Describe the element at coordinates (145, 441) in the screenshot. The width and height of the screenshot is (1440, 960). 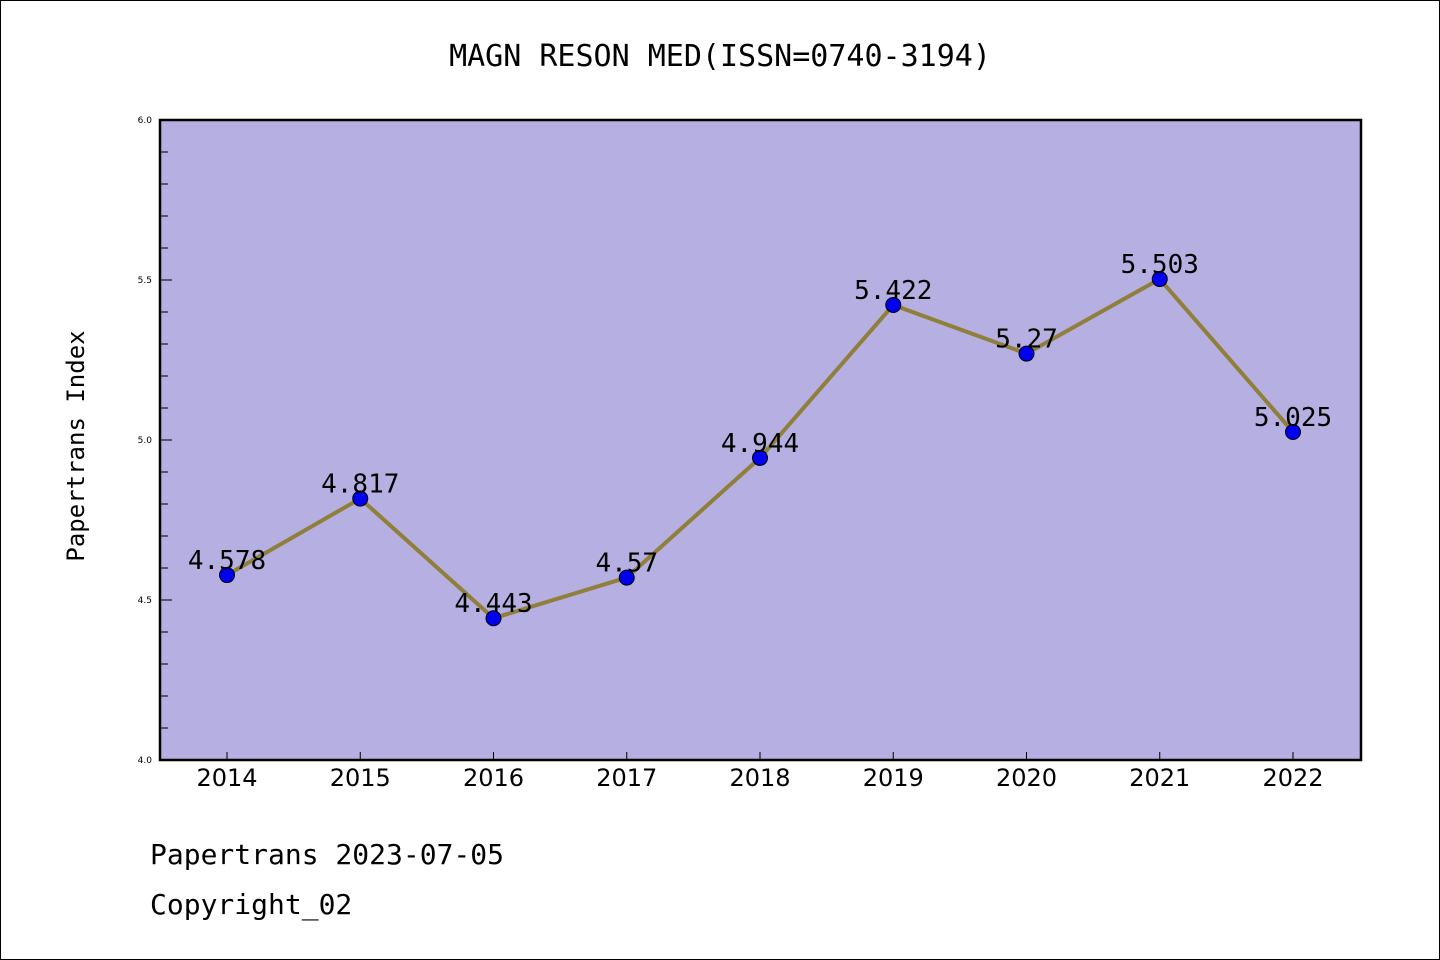
I see `y-tick-label: 5.0` at that location.